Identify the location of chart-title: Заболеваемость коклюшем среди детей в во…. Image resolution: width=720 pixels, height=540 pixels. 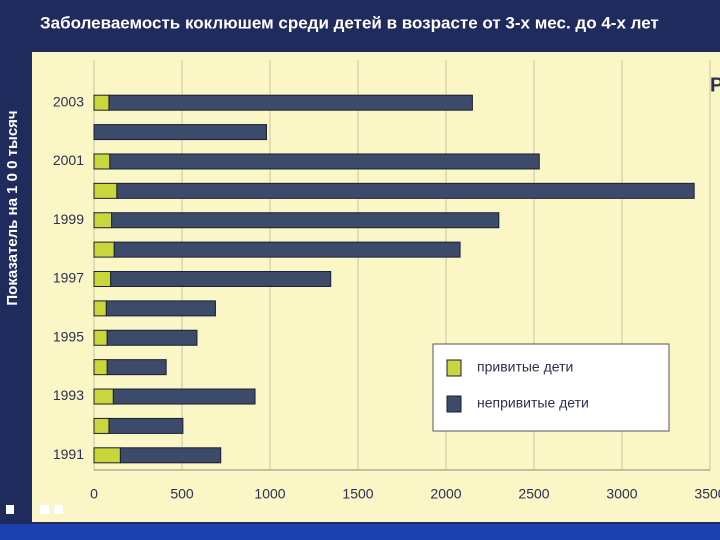
(349, 22).